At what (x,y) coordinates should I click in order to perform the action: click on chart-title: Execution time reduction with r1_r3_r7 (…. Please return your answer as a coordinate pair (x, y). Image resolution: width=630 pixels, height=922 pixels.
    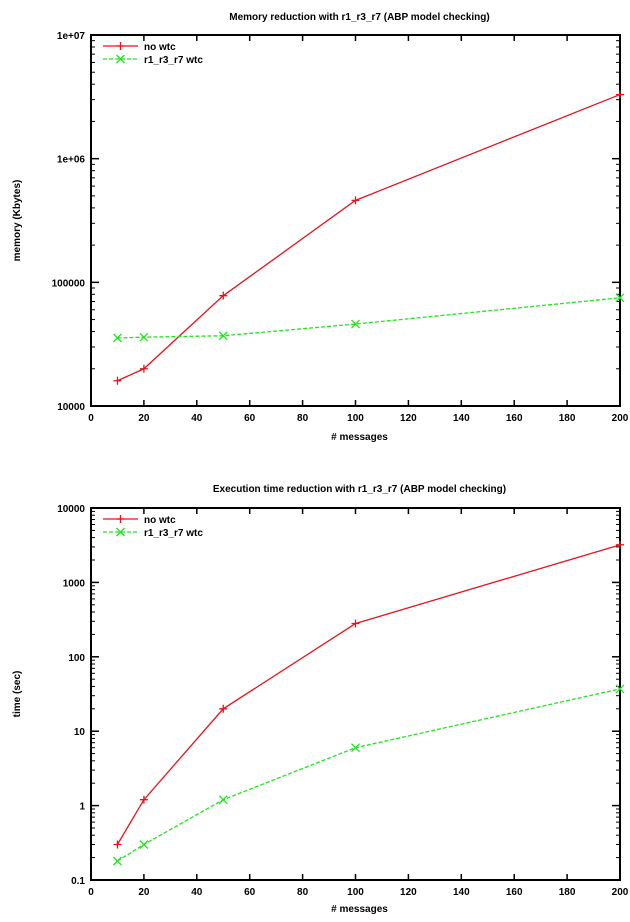
    Looking at the image, I should click on (359, 489).